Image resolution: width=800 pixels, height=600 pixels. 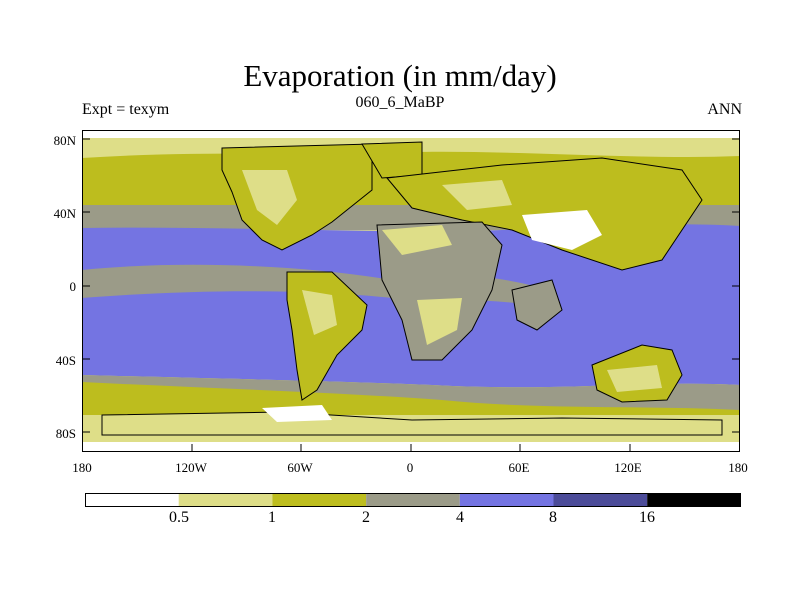 What do you see at coordinates (417, 240) in the screenshot?
I see `north-africa-desert` at bounding box center [417, 240].